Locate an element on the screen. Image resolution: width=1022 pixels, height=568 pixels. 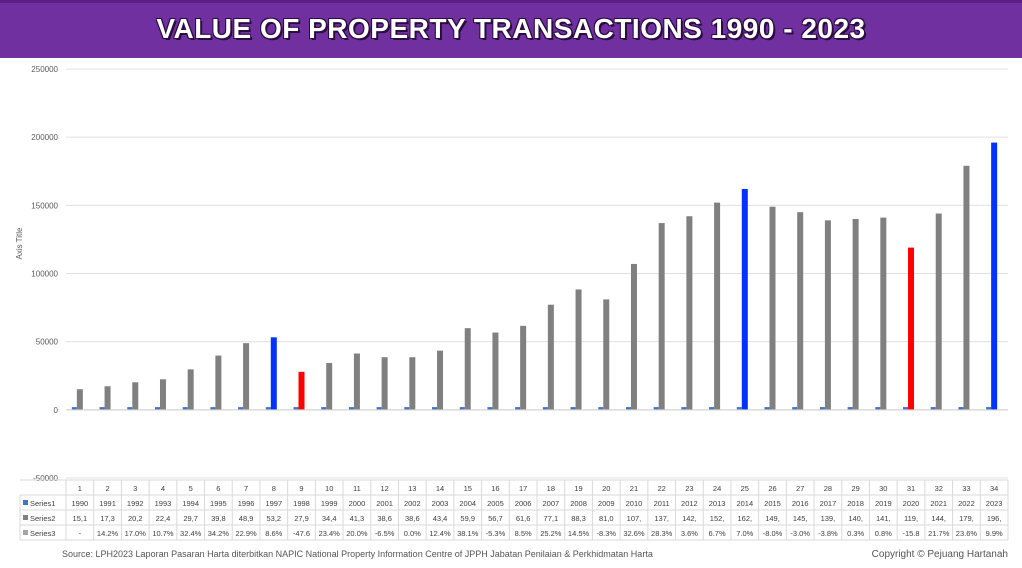
table-cell: 22.9% is located at coordinates (246, 533).